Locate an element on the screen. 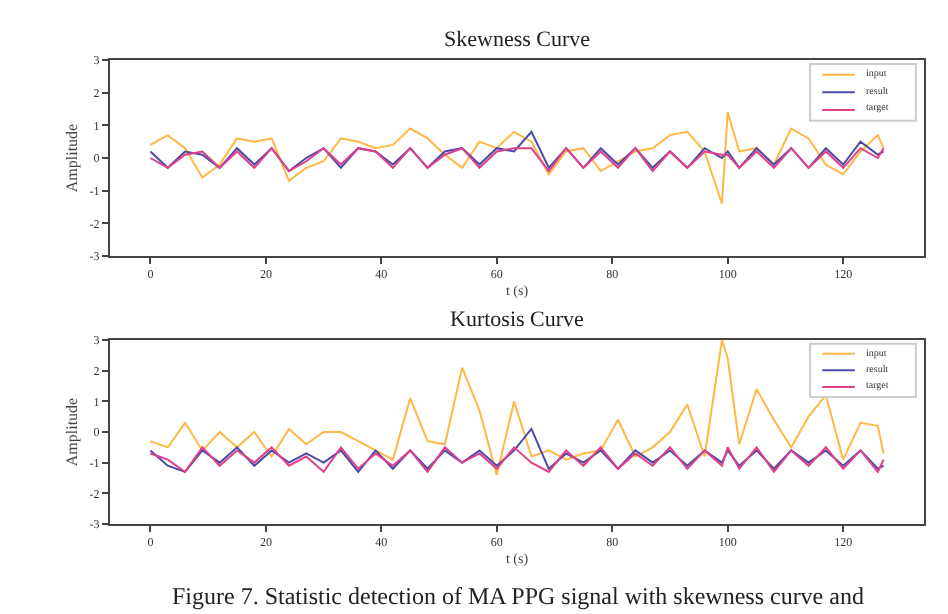  chart-title: Kurtosis Curve is located at coordinates (517, 320).